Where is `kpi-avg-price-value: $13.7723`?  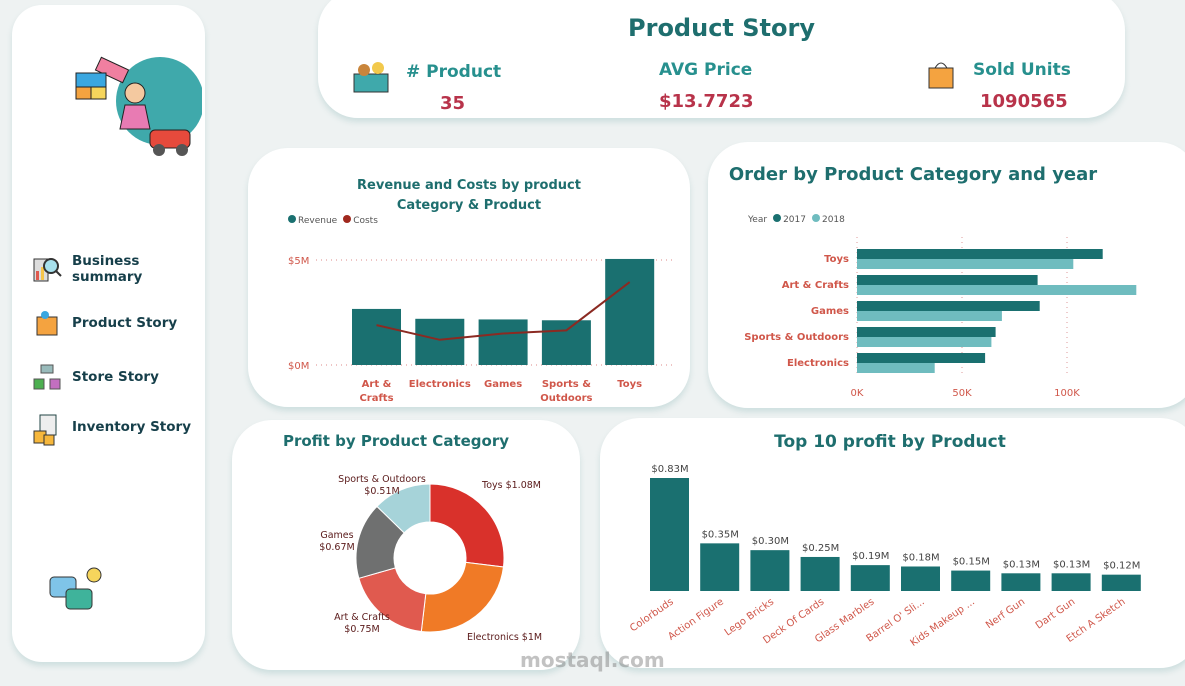
kpi-avg-price-value: $13.7723 is located at coordinates (706, 101).